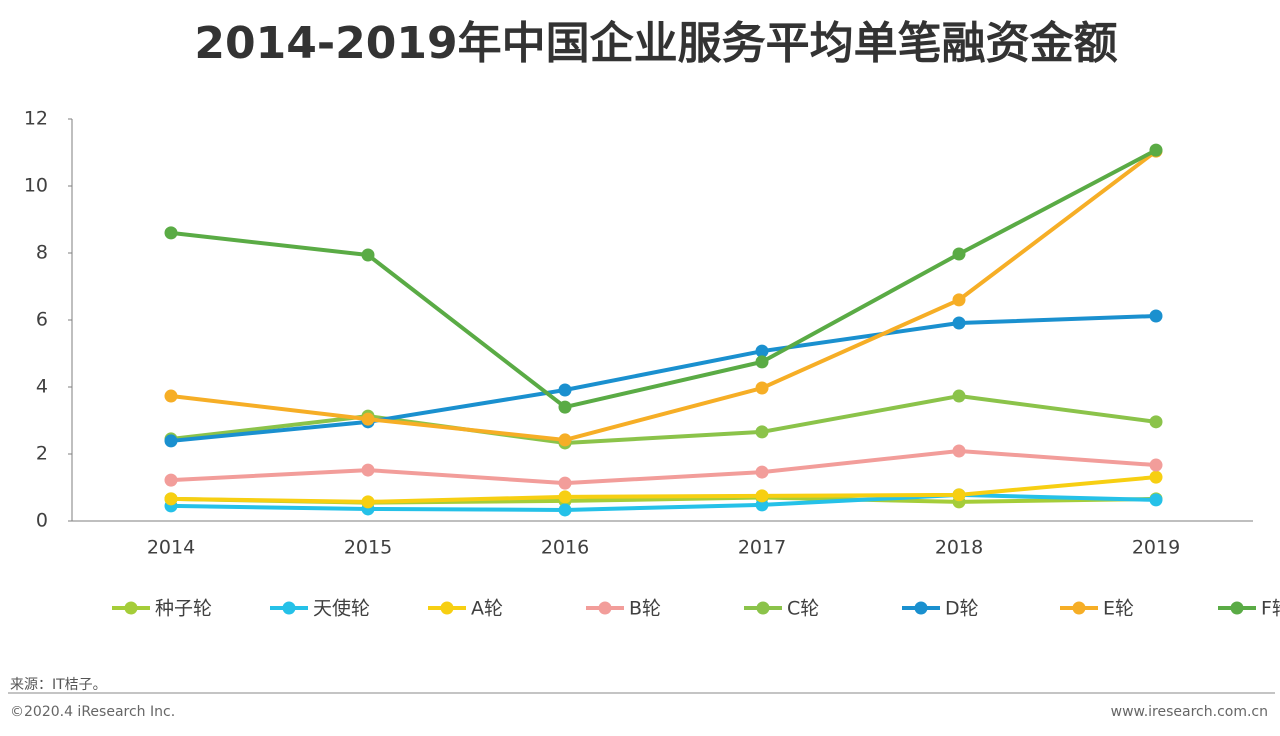 This screenshot has width=1280, height=736. What do you see at coordinates (962, 609) in the screenshot?
I see `legend-label: D轮` at bounding box center [962, 609].